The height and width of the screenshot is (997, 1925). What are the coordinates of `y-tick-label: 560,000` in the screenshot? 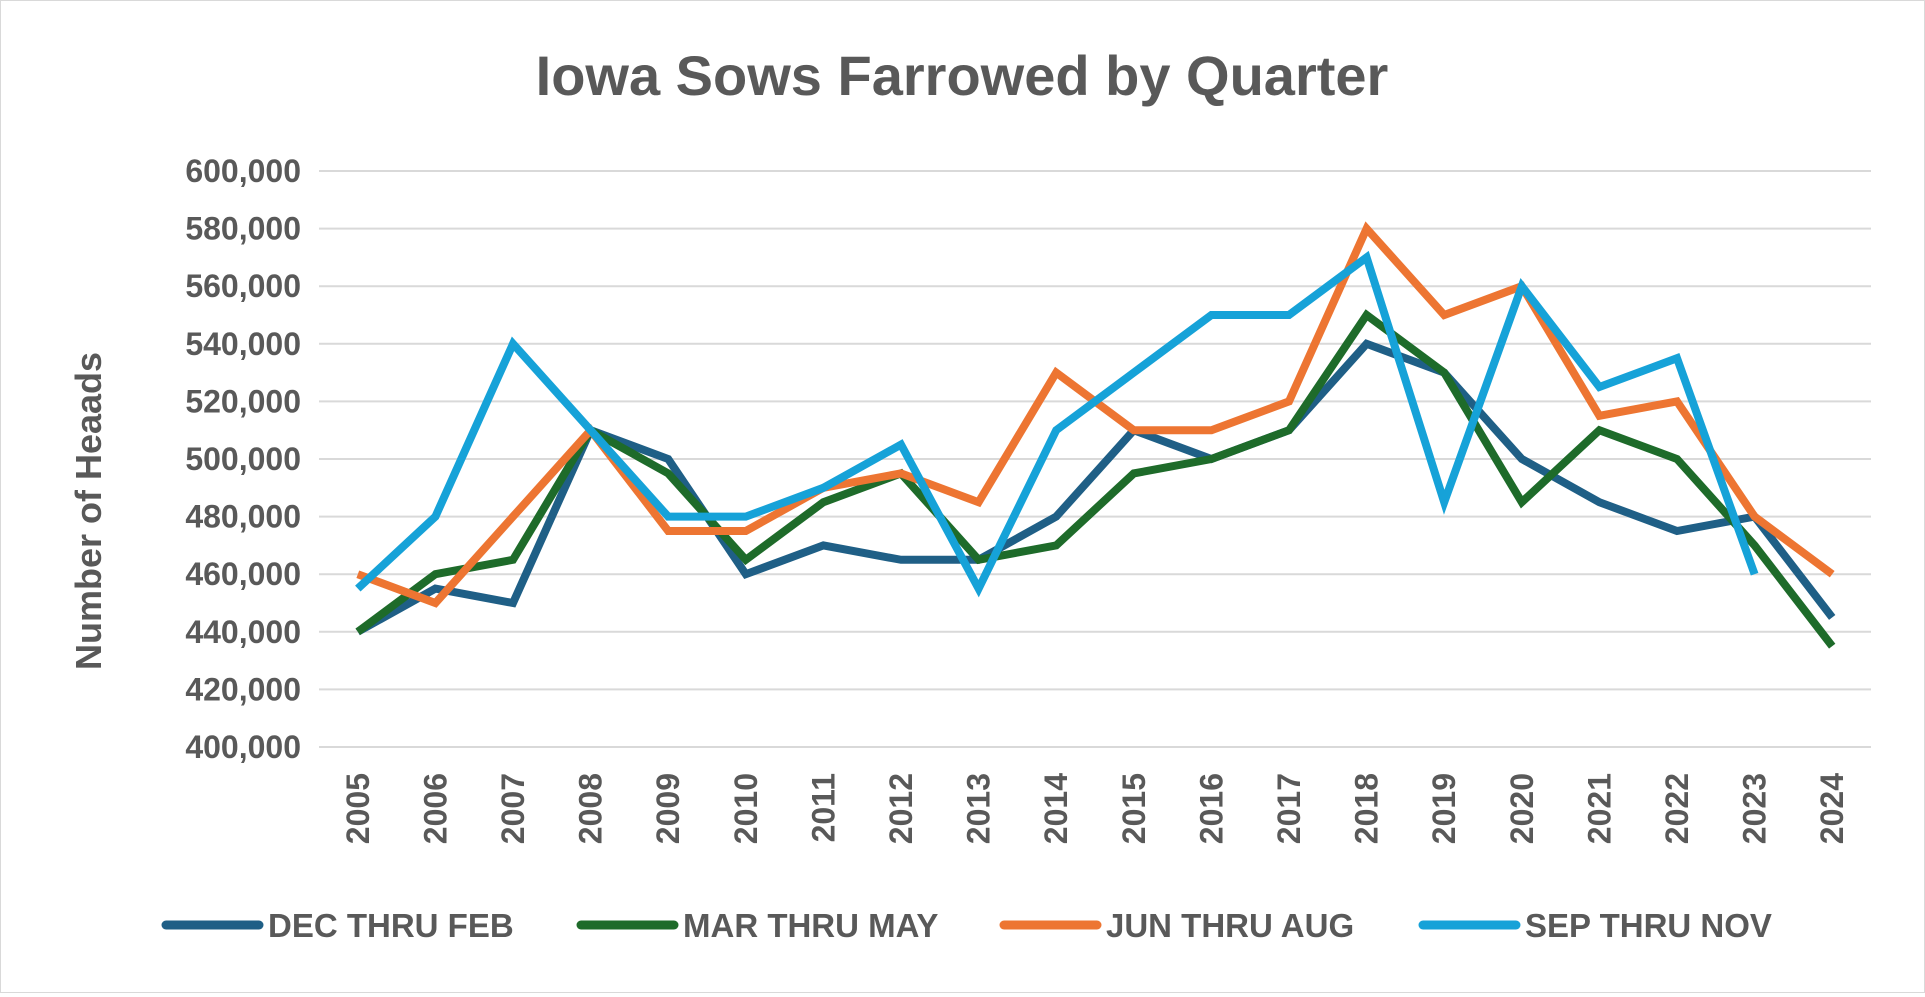 It's located at (243, 286).